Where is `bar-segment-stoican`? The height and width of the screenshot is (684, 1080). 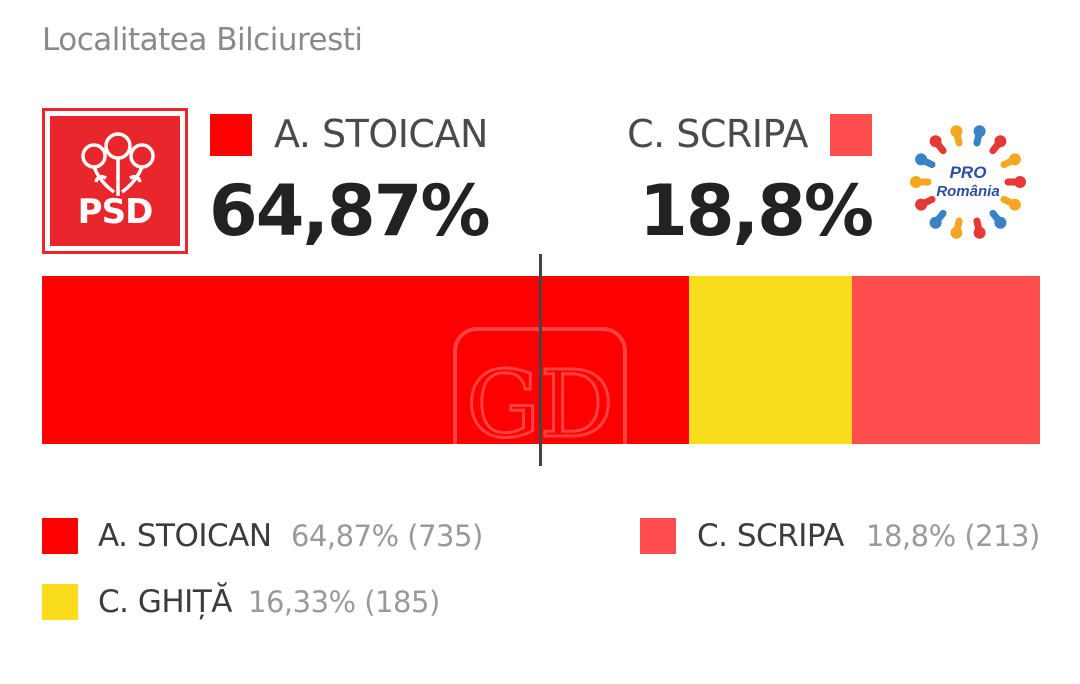
bar-segment-stoican is located at coordinates (365, 360).